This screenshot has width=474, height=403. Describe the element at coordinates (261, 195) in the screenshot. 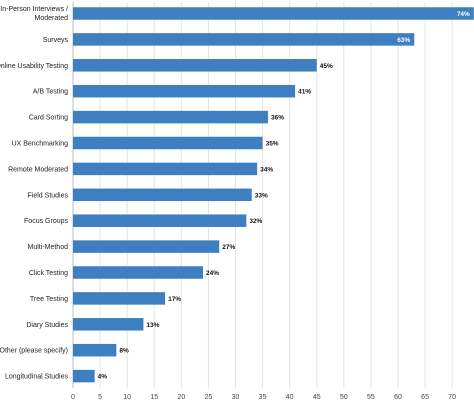

I see `data-label: 33%` at that location.